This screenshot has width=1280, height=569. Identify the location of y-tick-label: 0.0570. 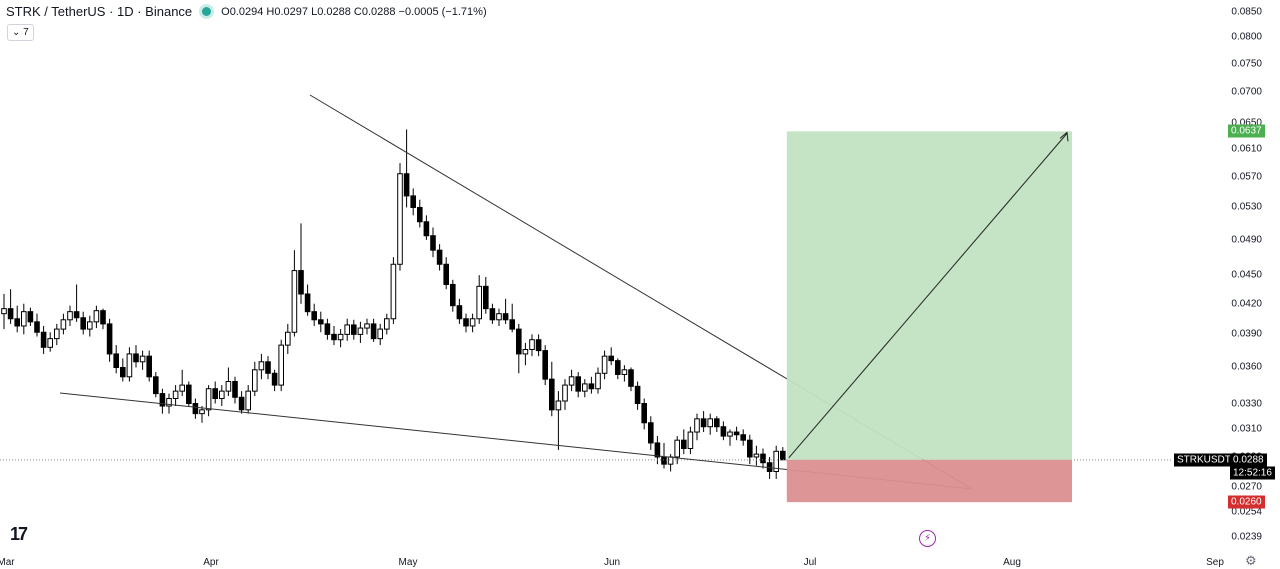
(1246, 177).